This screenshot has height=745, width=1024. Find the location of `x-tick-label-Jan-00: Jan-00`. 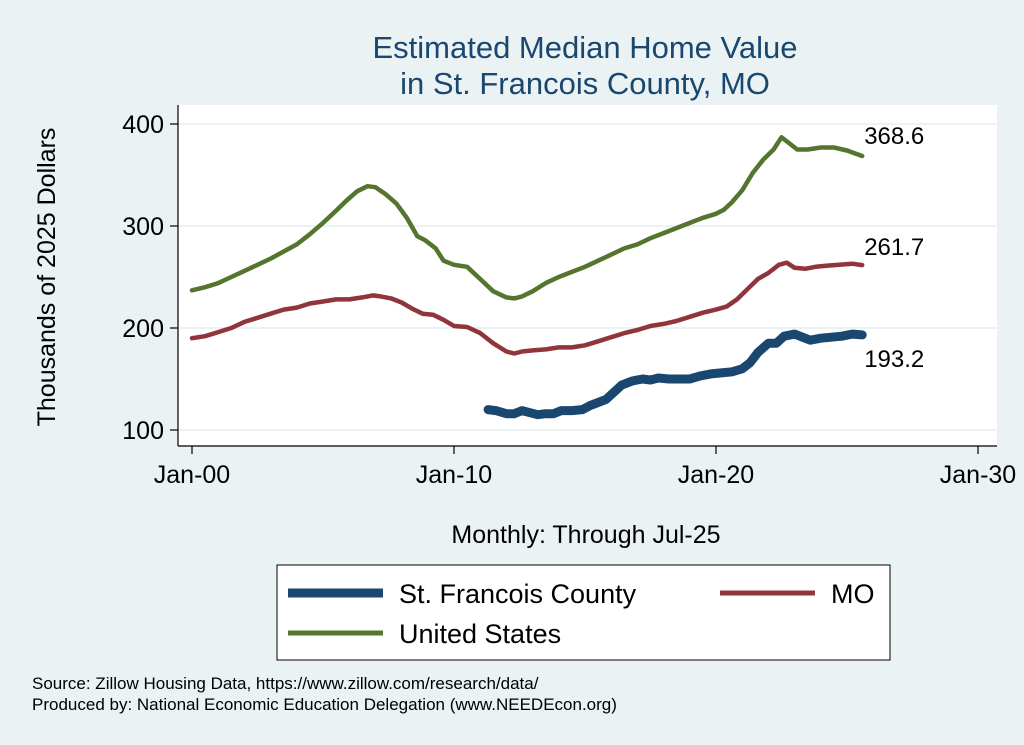

x-tick-label-Jan-00: Jan-00 is located at coordinates (192, 475).